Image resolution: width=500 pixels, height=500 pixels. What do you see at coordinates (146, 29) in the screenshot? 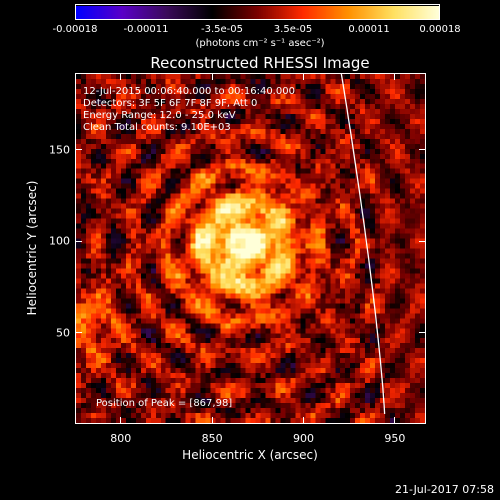
I see `colorbar-tick-label: -0.00011` at bounding box center [146, 29].